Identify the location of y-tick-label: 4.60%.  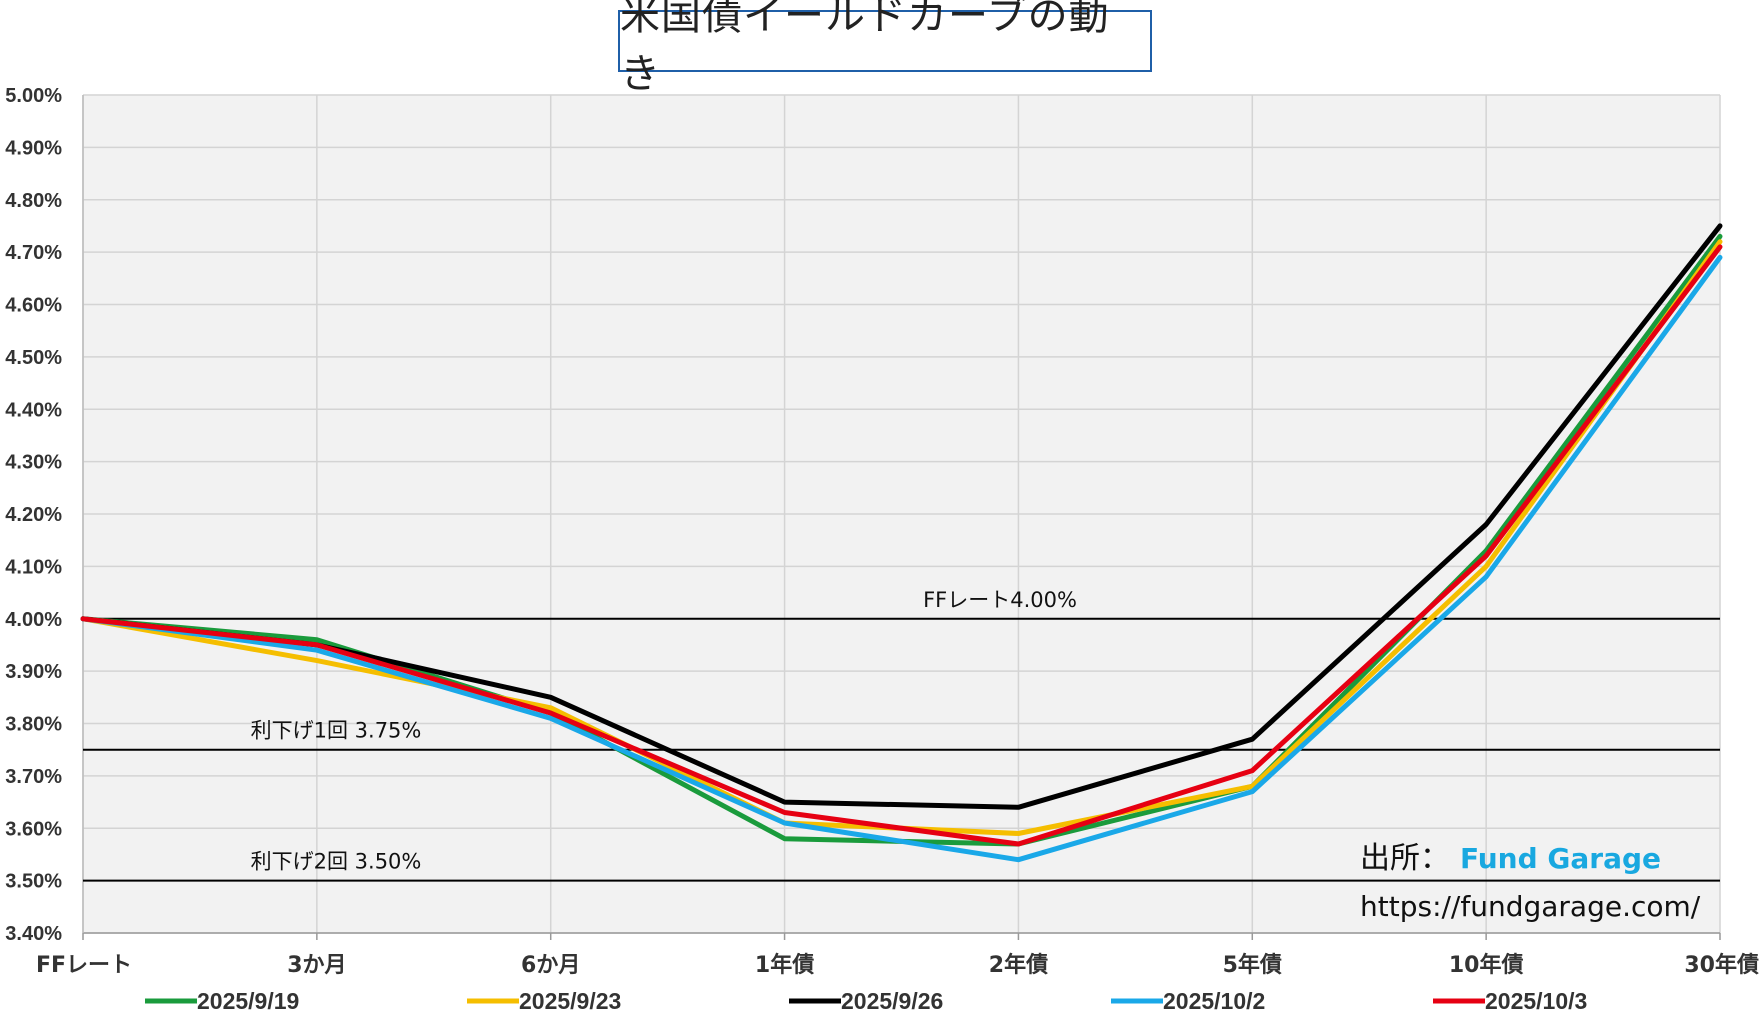
(33, 306).